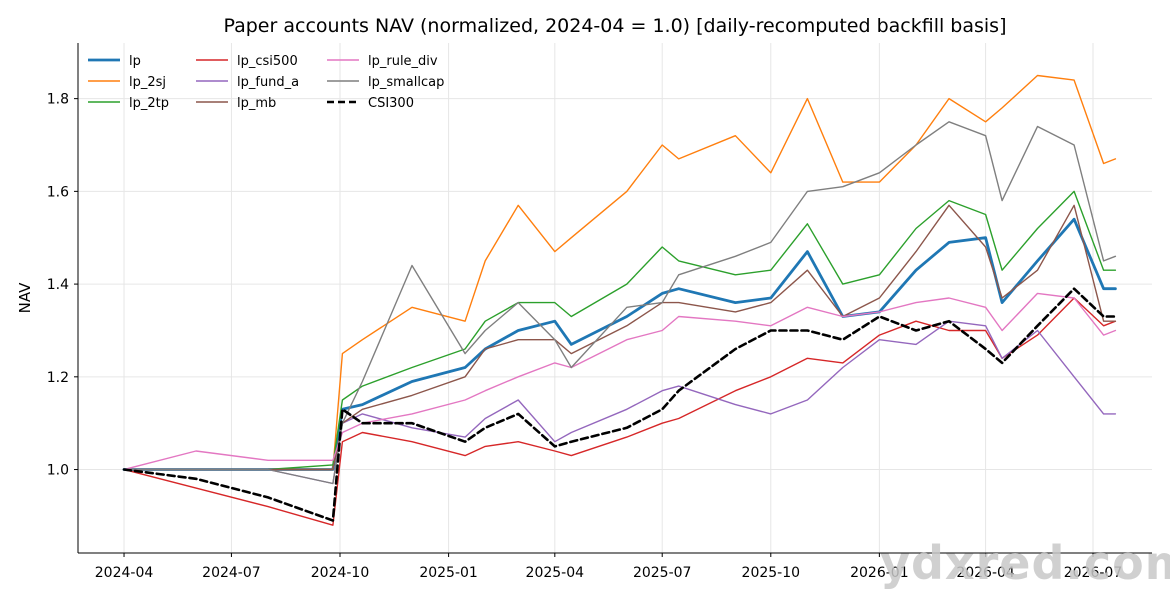 Image resolution: width=1170 pixels, height=602 pixels. What do you see at coordinates (58, 100) in the screenshot?
I see `y-tick-label: 1.8` at bounding box center [58, 100].